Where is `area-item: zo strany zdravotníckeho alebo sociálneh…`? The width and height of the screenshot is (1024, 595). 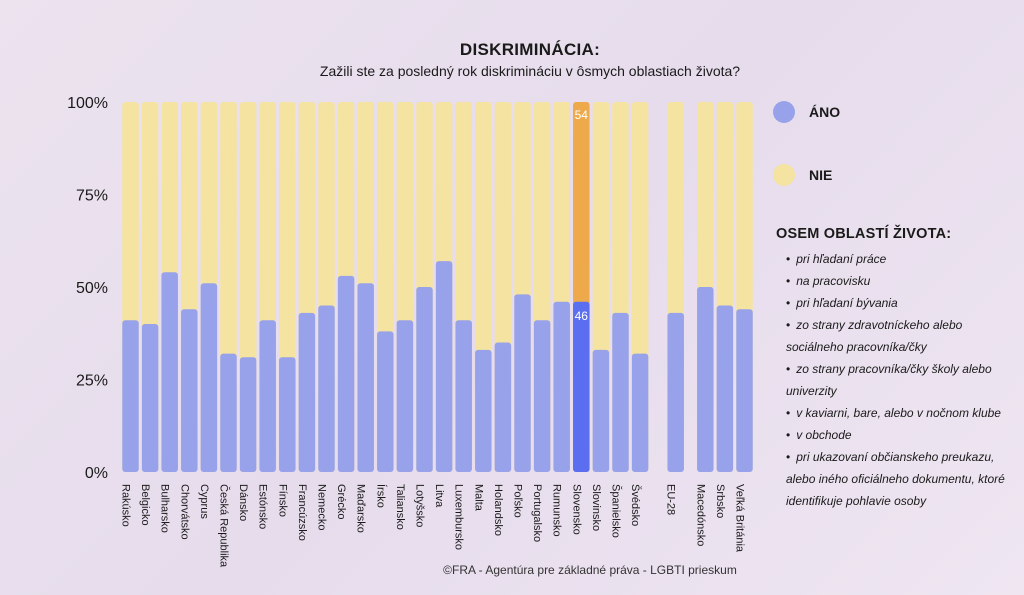 area-item: zo strany zdravotníckeho alebo sociálneh… is located at coordinates (902, 336).